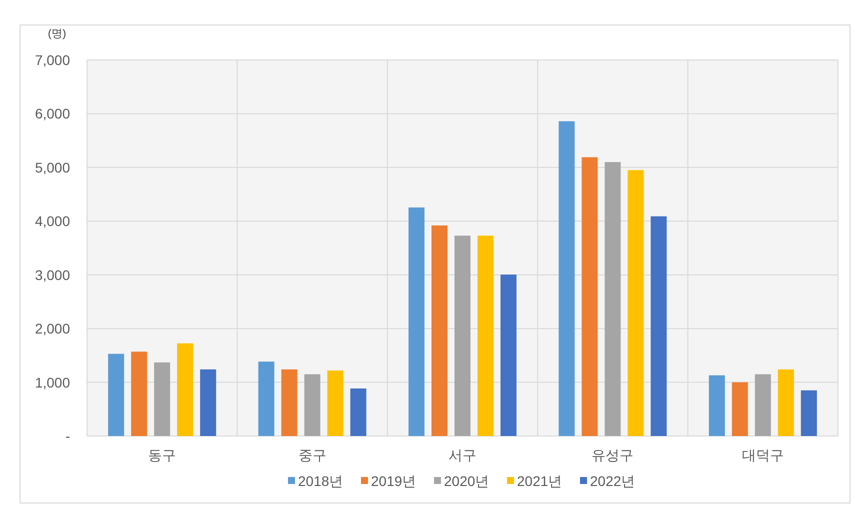  What do you see at coordinates (52, 382) in the screenshot?
I see `y-tick-label: 1,000` at bounding box center [52, 382].